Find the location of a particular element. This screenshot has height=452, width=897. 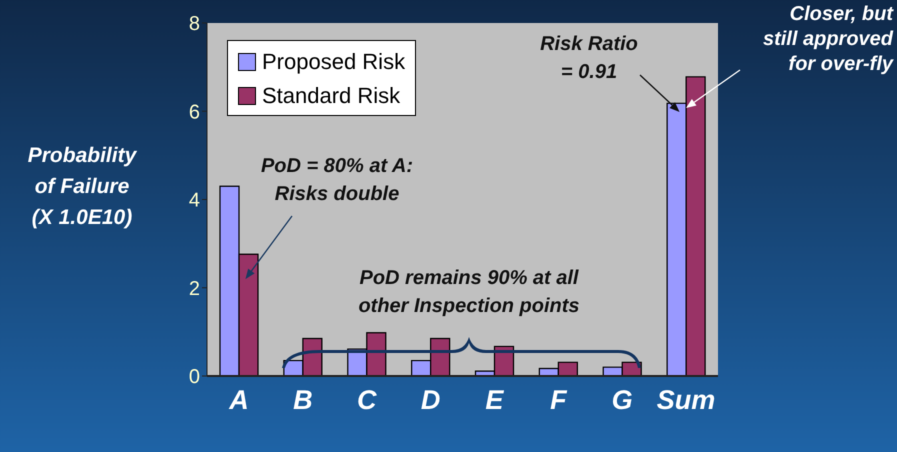

annotation: Risk Ratio = 0.91 is located at coordinates (589, 58).